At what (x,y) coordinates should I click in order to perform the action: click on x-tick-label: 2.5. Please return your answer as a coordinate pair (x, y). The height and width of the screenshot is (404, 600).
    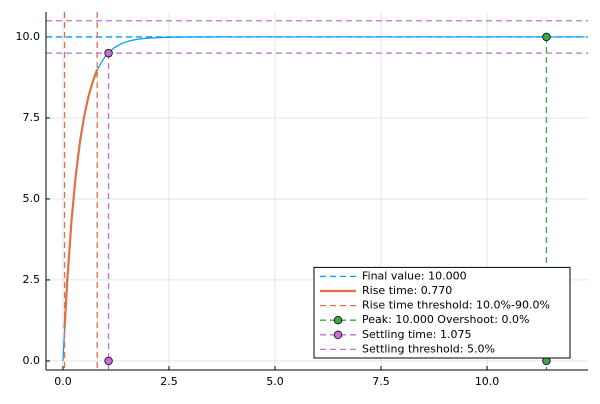
    Looking at the image, I should click on (169, 381).